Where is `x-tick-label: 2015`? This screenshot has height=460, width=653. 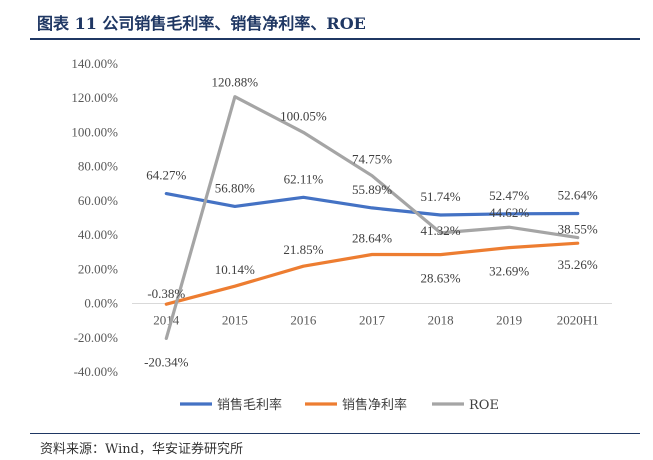
x-tick-label: 2015 is located at coordinates (235, 320).